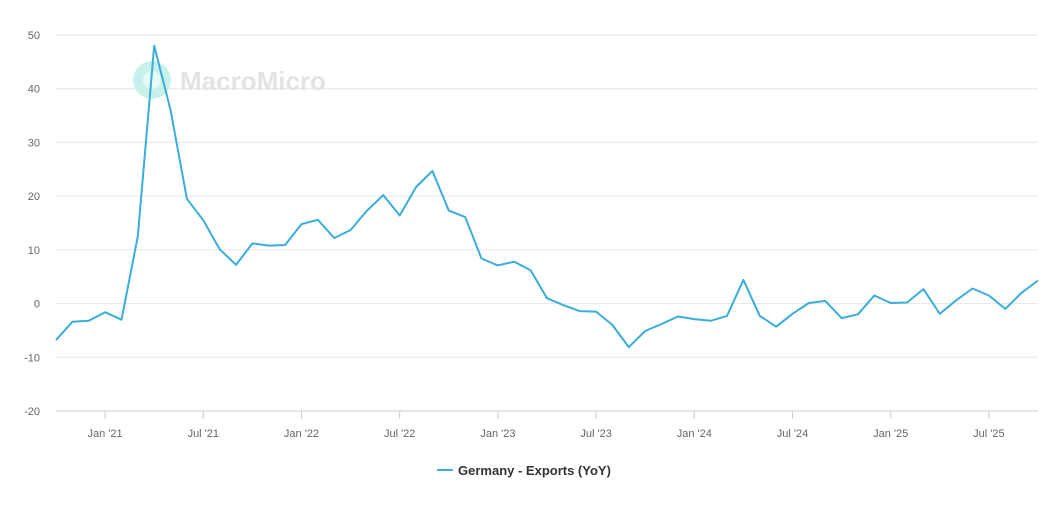 This screenshot has height=511, width=1056. Describe the element at coordinates (34, 143) in the screenshot. I see `y-tick-label: 30` at that location.